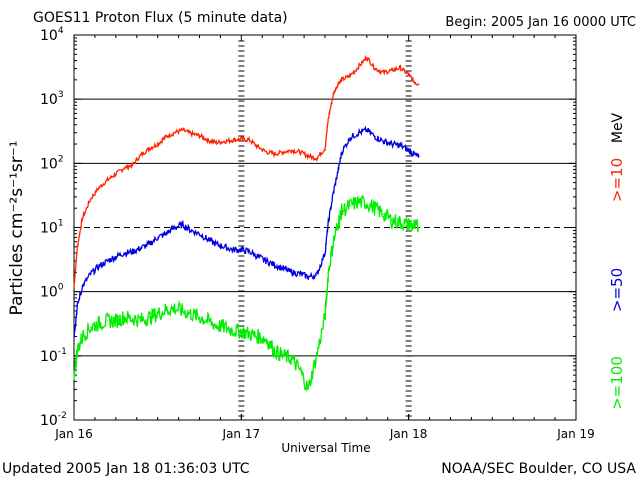  Describe the element at coordinates (618, 127) in the screenshot. I see `legend-unit: MeV` at that location.